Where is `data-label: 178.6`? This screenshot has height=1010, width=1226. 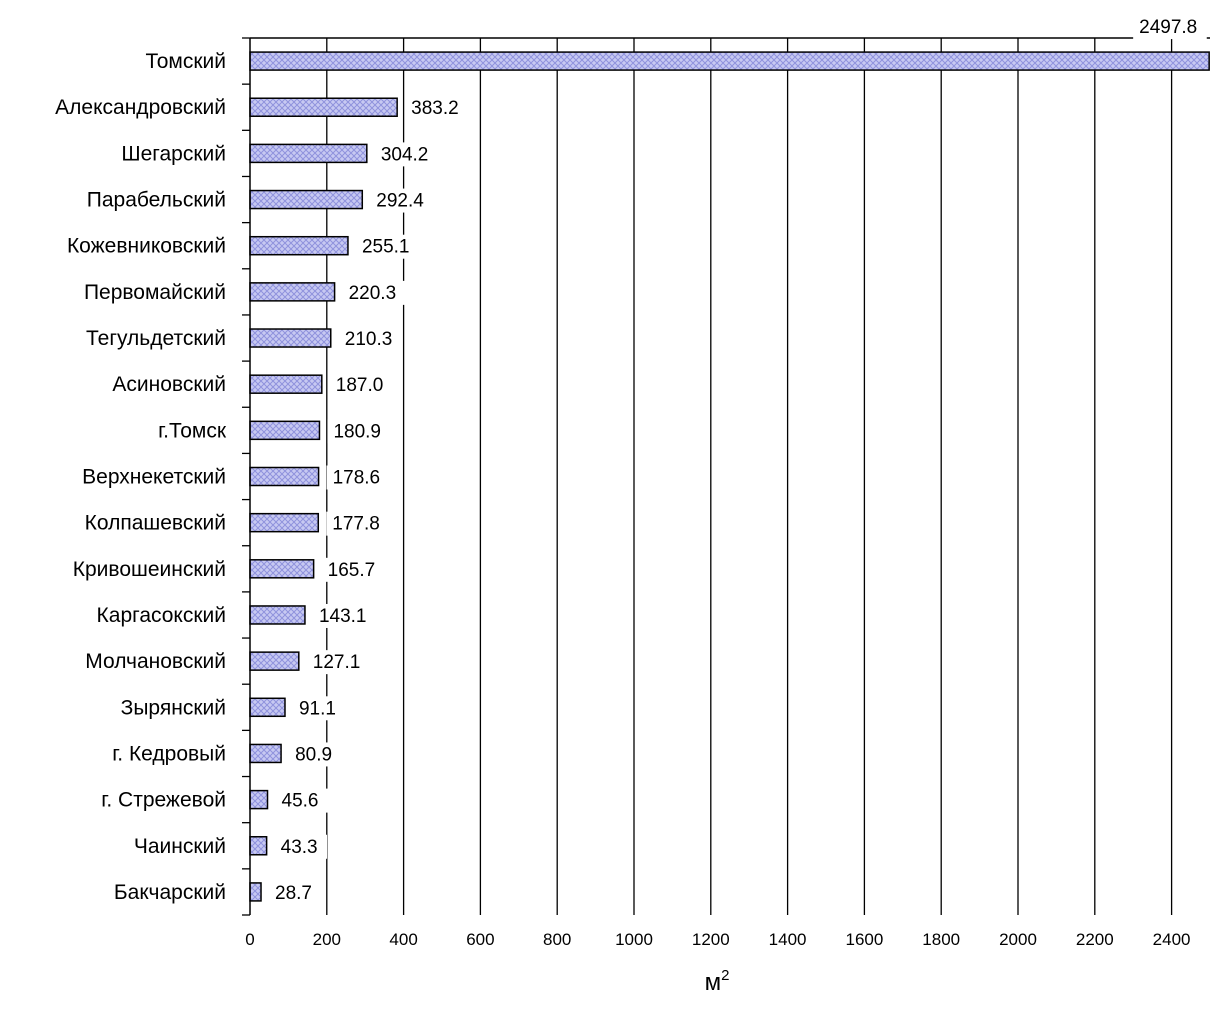 data-label: 178.6 is located at coordinates (357, 478).